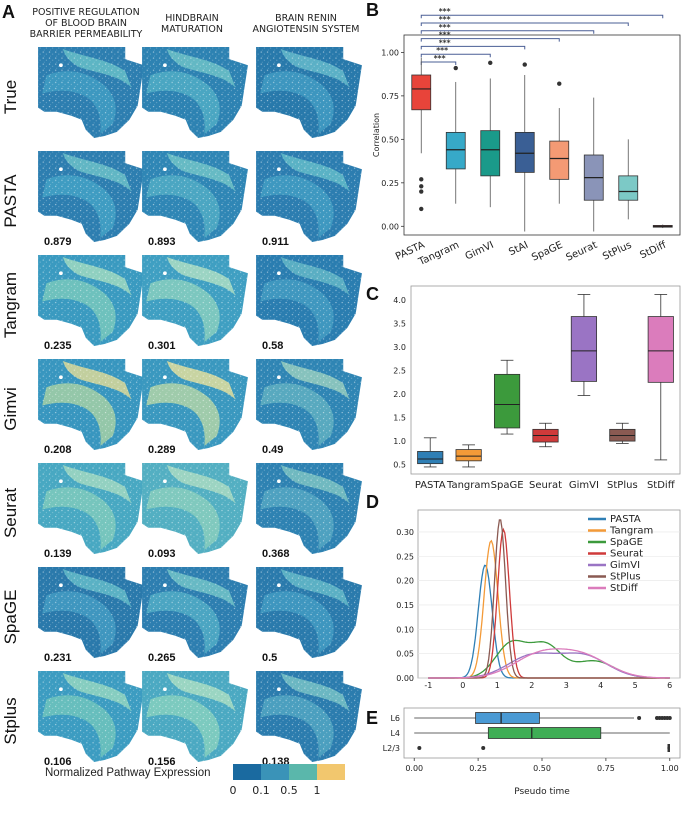 The height and width of the screenshot is (814, 685). I want to click on colorbar-tick-3: 1, so click(317, 790).